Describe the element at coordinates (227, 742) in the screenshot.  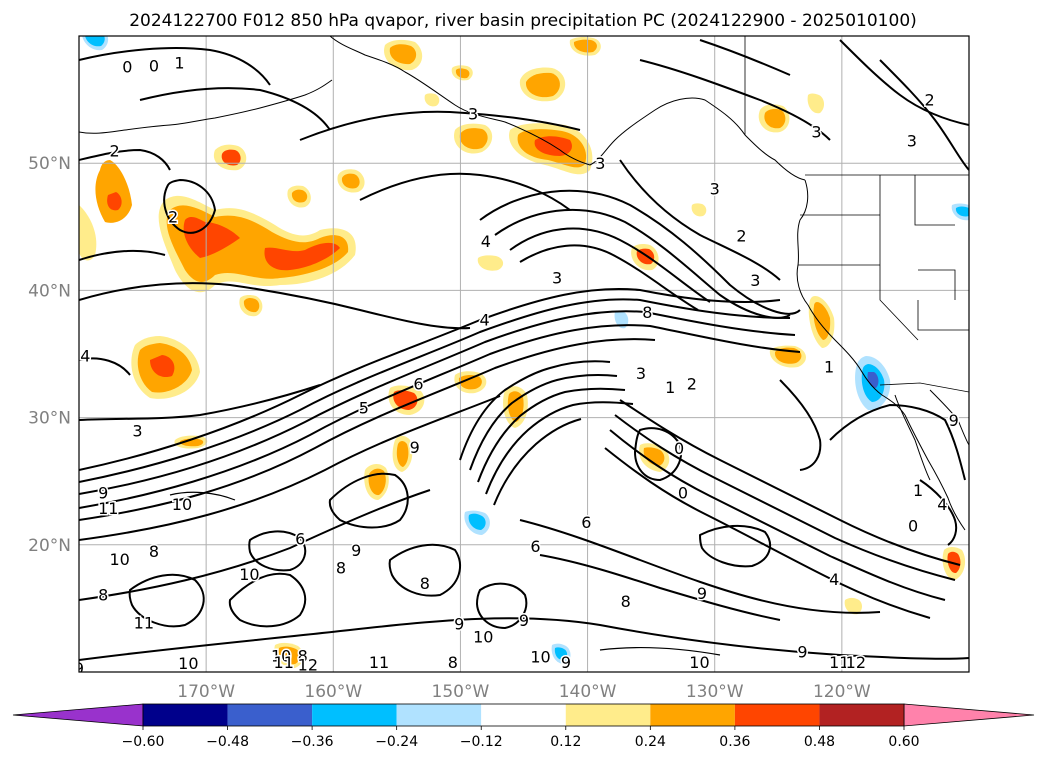
I see `colorbar-tick-label: −0.48` at that location.